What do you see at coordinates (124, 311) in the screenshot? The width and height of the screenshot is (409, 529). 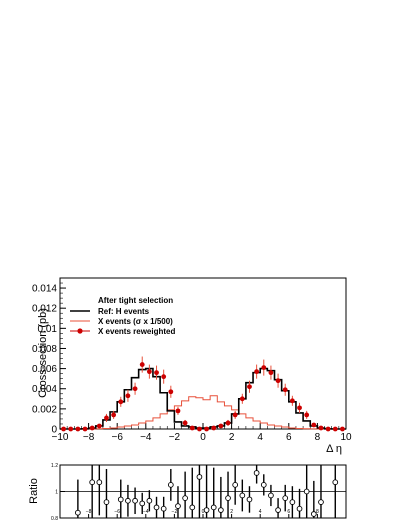 I see `legend-entry-ref-h: Ref: H events` at bounding box center [124, 311].